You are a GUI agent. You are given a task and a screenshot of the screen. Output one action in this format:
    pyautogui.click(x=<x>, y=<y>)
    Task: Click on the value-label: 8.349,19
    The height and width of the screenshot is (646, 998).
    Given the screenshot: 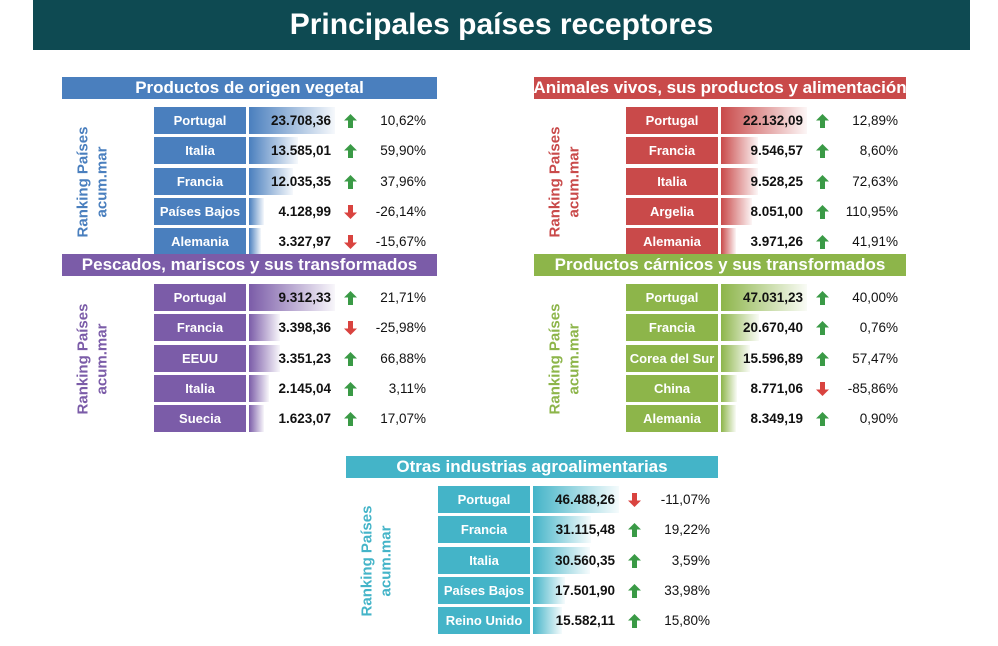 What is the action you would take?
    pyautogui.click(x=776, y=419)
    